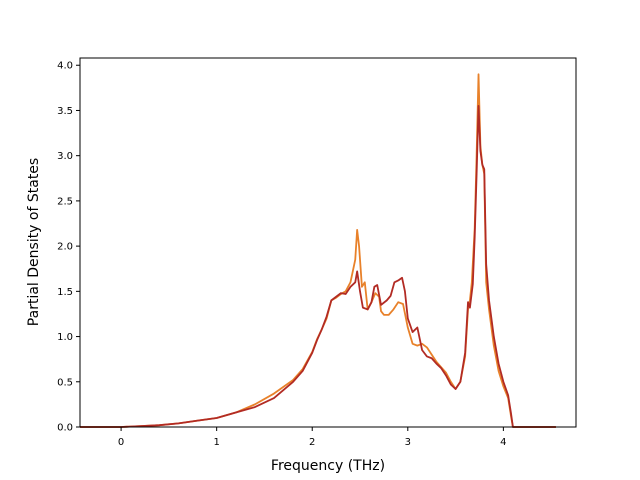 The width and height of the screenshot is (640, 480). I want to click on y-tick-label: 0.5, so click(65, 382).